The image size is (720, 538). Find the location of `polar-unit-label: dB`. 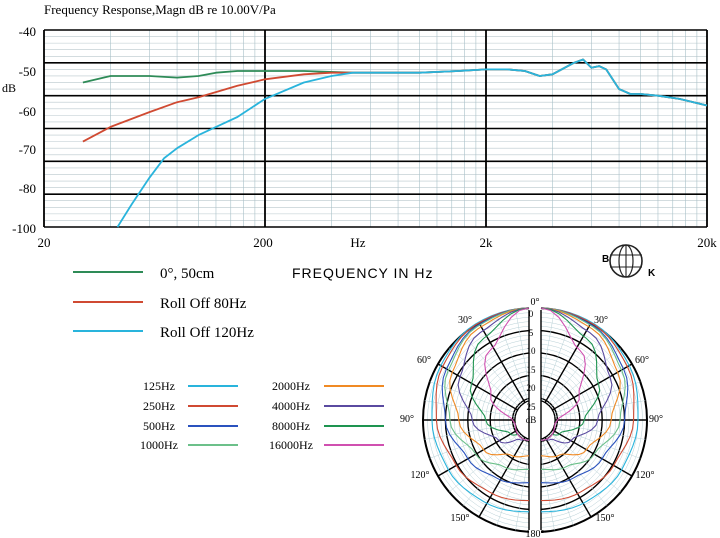

polar-unit-label: dB is located at coordinates (531, 420).